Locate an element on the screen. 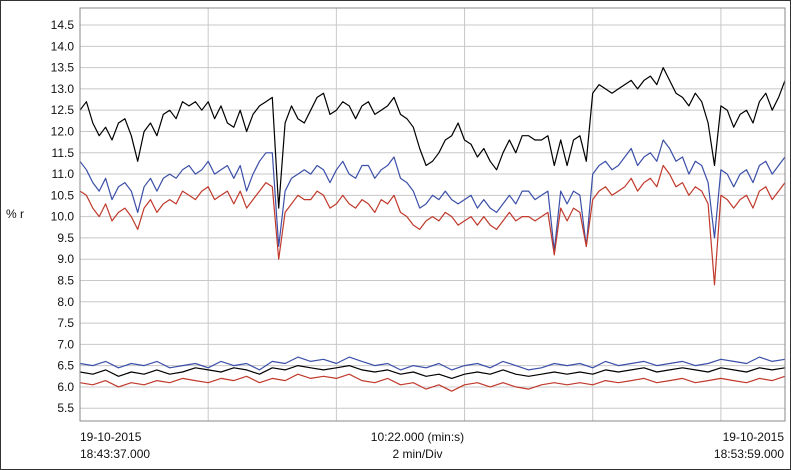  y-tick-label: 13.0 is located at coordinates (63, 89).